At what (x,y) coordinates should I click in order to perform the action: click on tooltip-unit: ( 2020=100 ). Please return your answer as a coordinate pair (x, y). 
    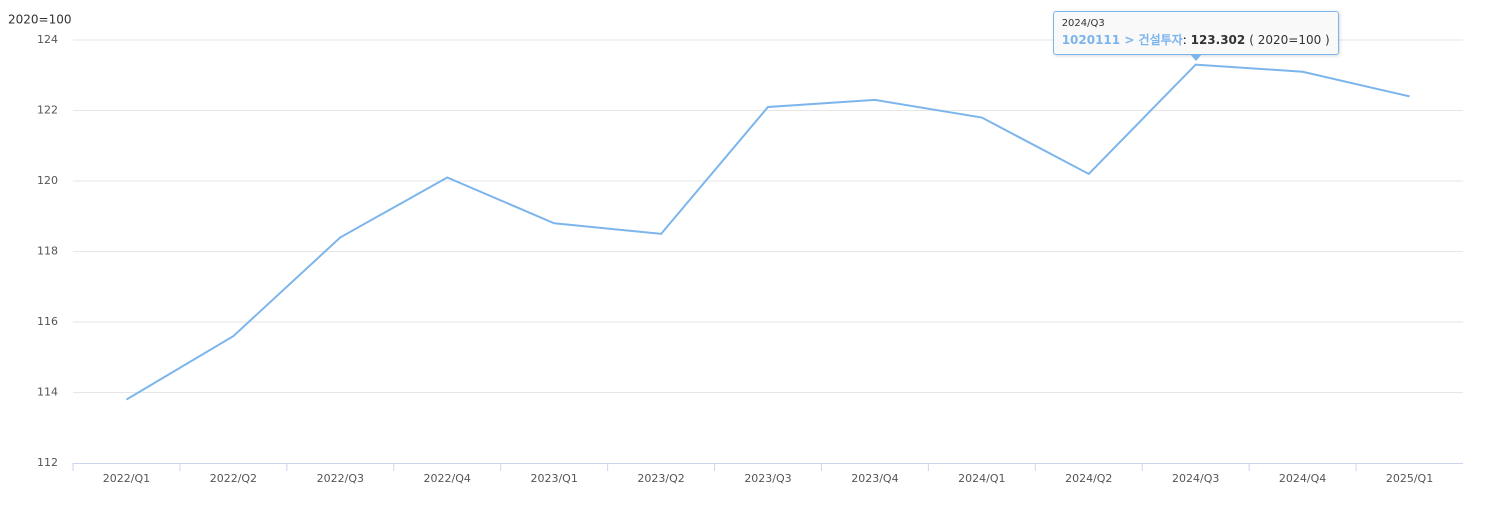
    Looking at the image, I should click on (1289, 39).